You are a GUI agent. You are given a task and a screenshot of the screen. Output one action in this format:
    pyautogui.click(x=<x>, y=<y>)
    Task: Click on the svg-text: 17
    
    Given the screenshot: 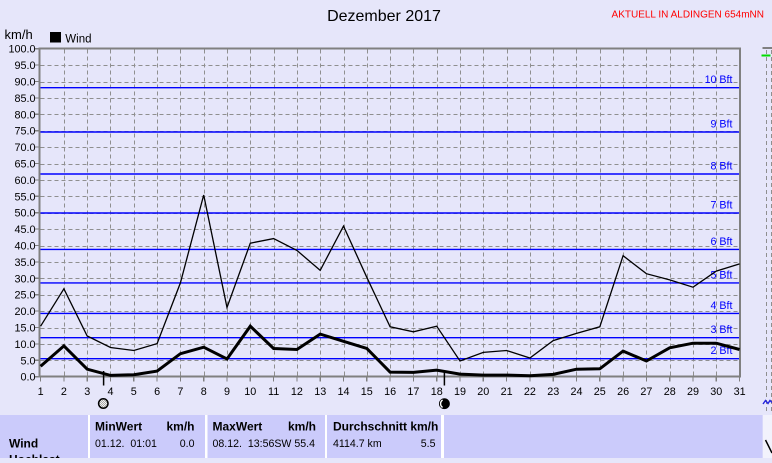 What is the action you would take?
    pyautogui.click(x=413, y=392)
    